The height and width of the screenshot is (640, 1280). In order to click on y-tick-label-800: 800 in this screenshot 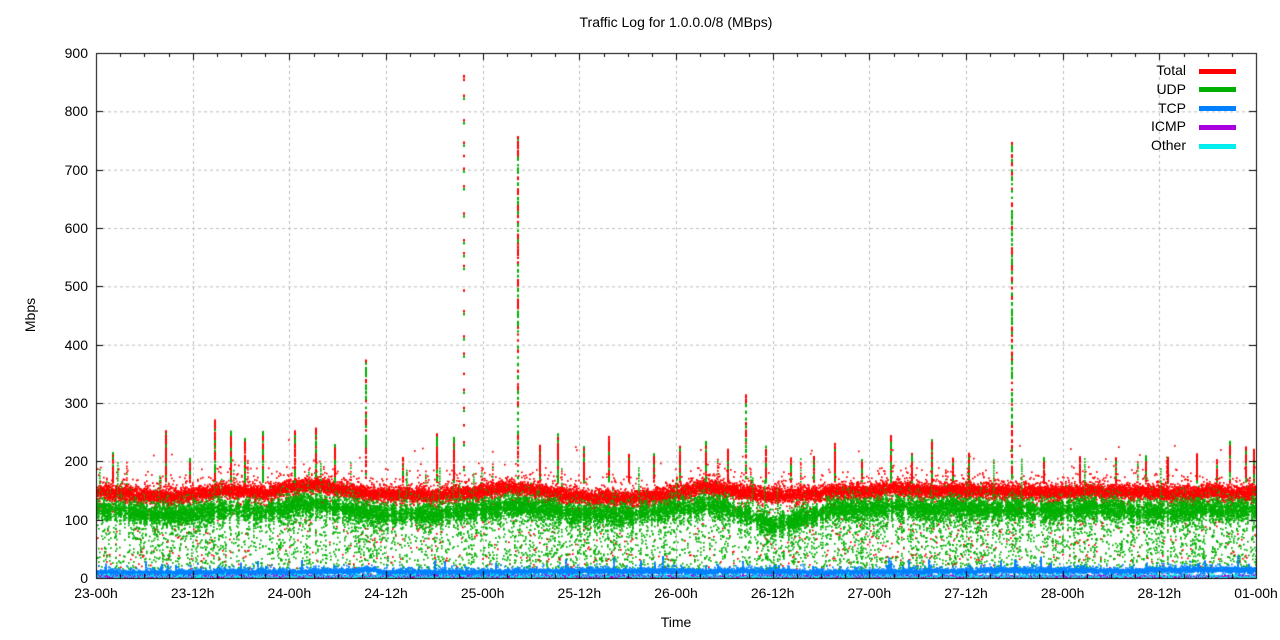, I will do `click(76, 111)`.